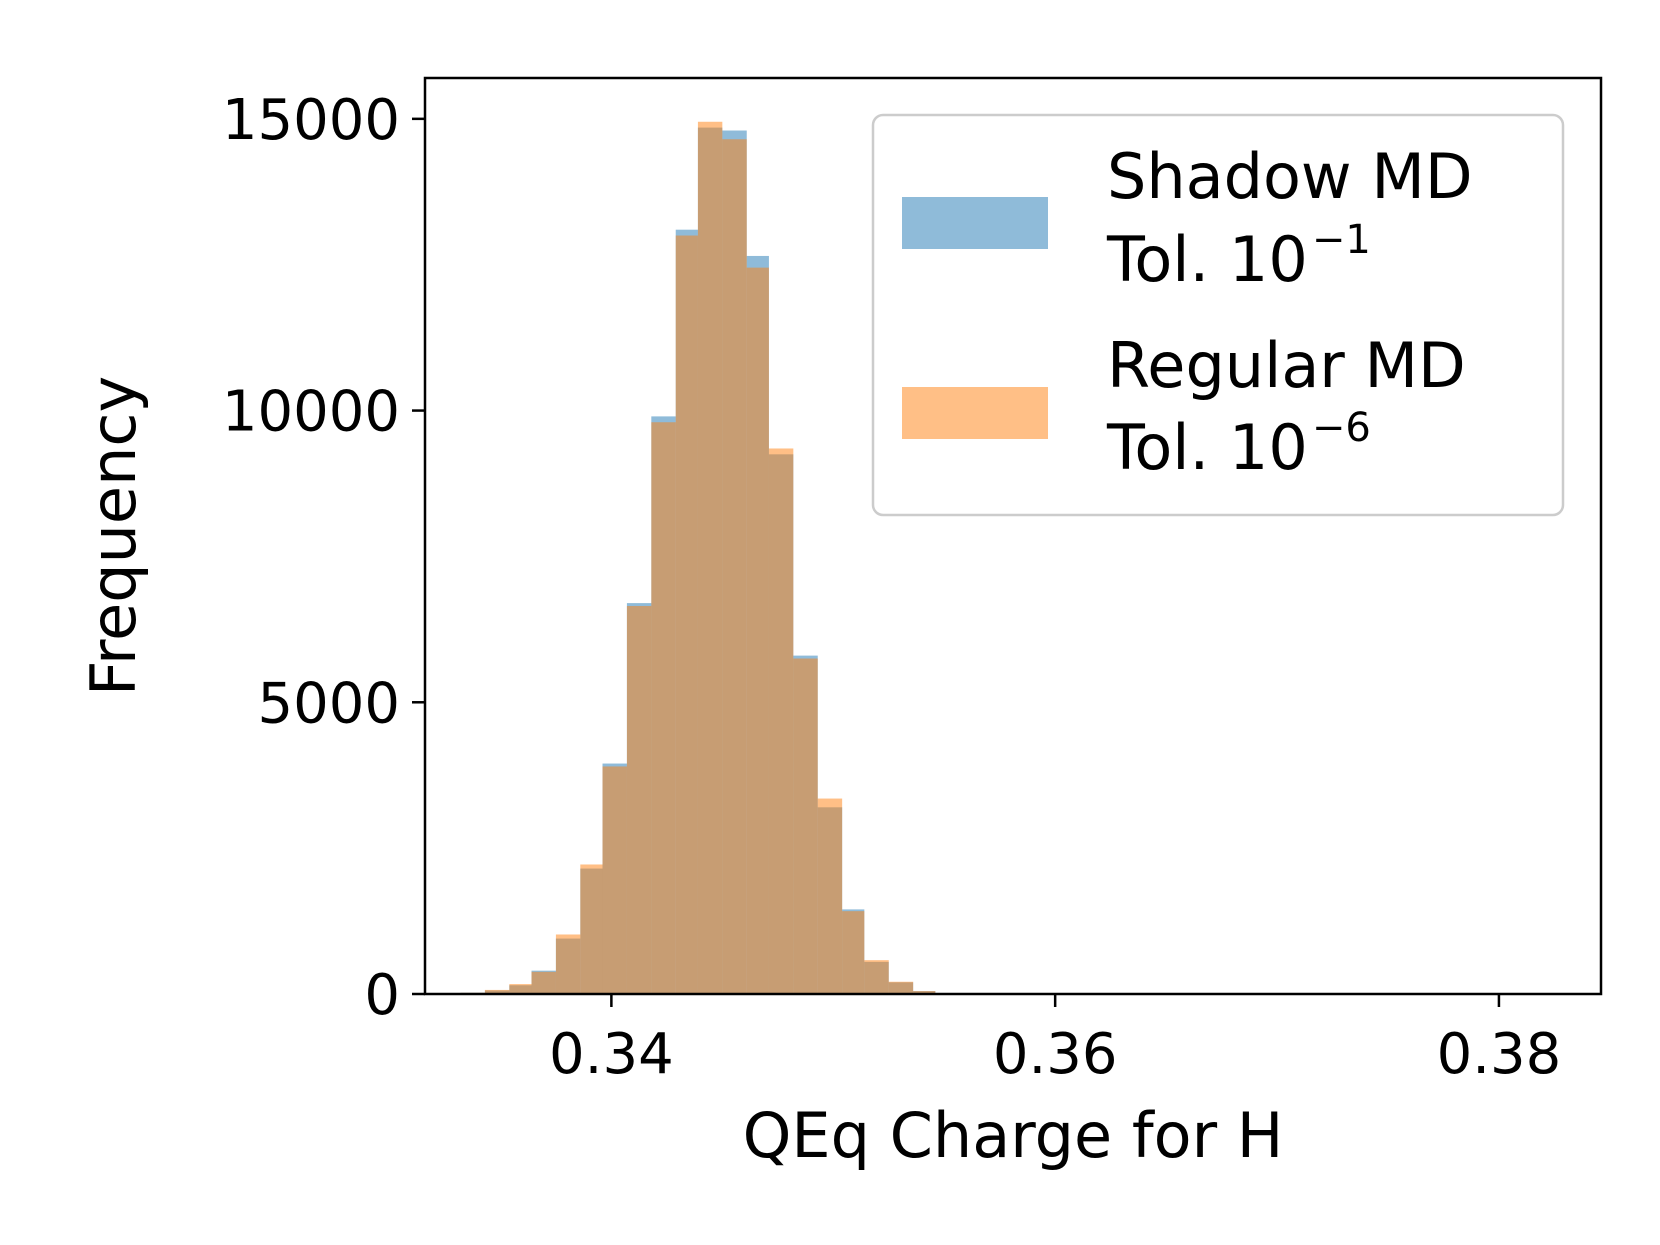  I want to click on y-tick-label: 5000, so click(328, 703).